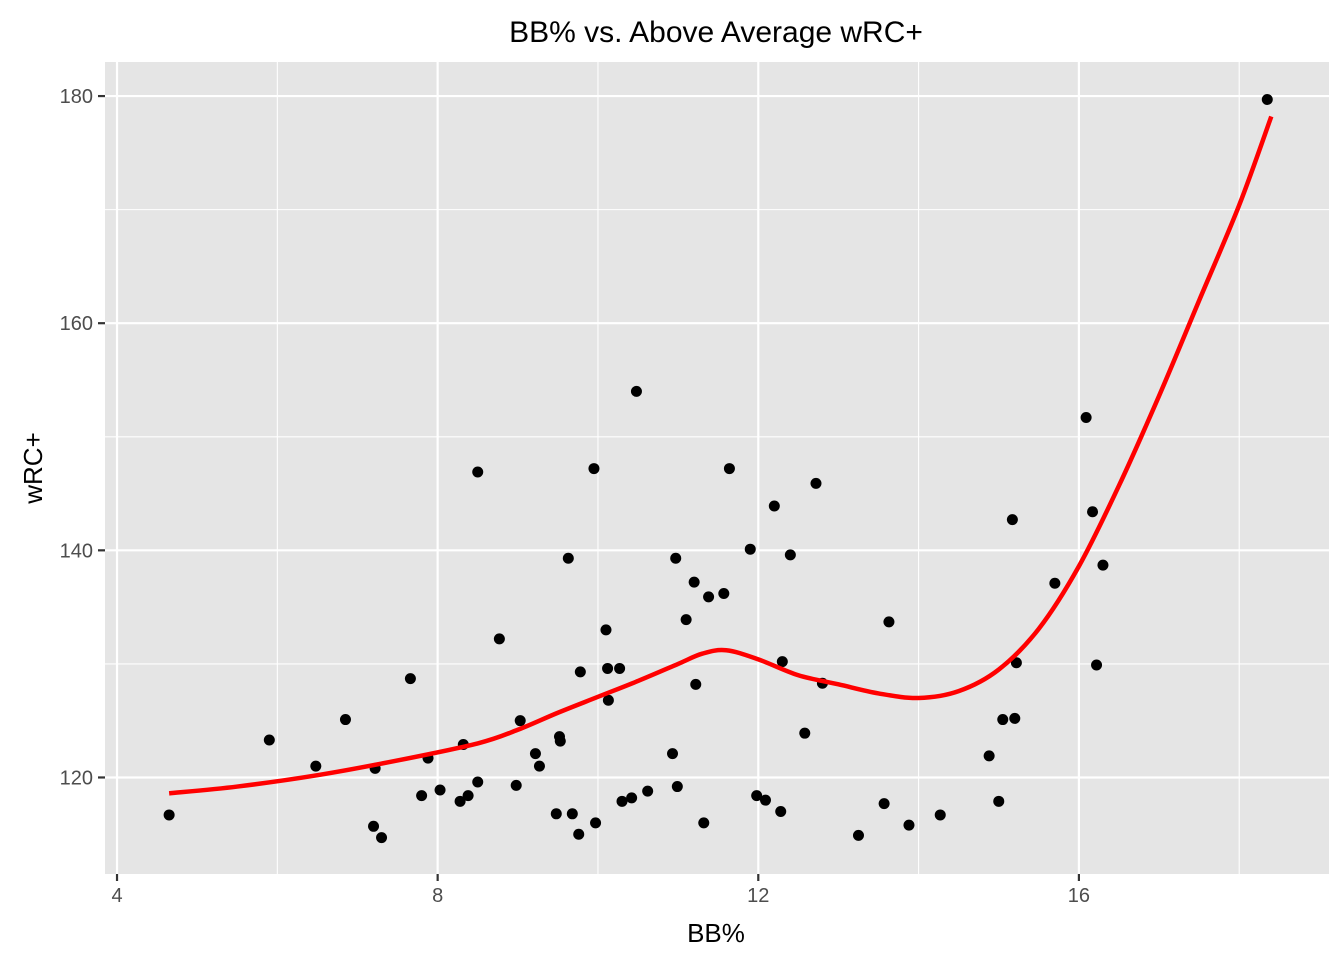 The height and width of the screenshot is (960, 1344). I want to click on y-tick-label: 160, so click(76, 324).